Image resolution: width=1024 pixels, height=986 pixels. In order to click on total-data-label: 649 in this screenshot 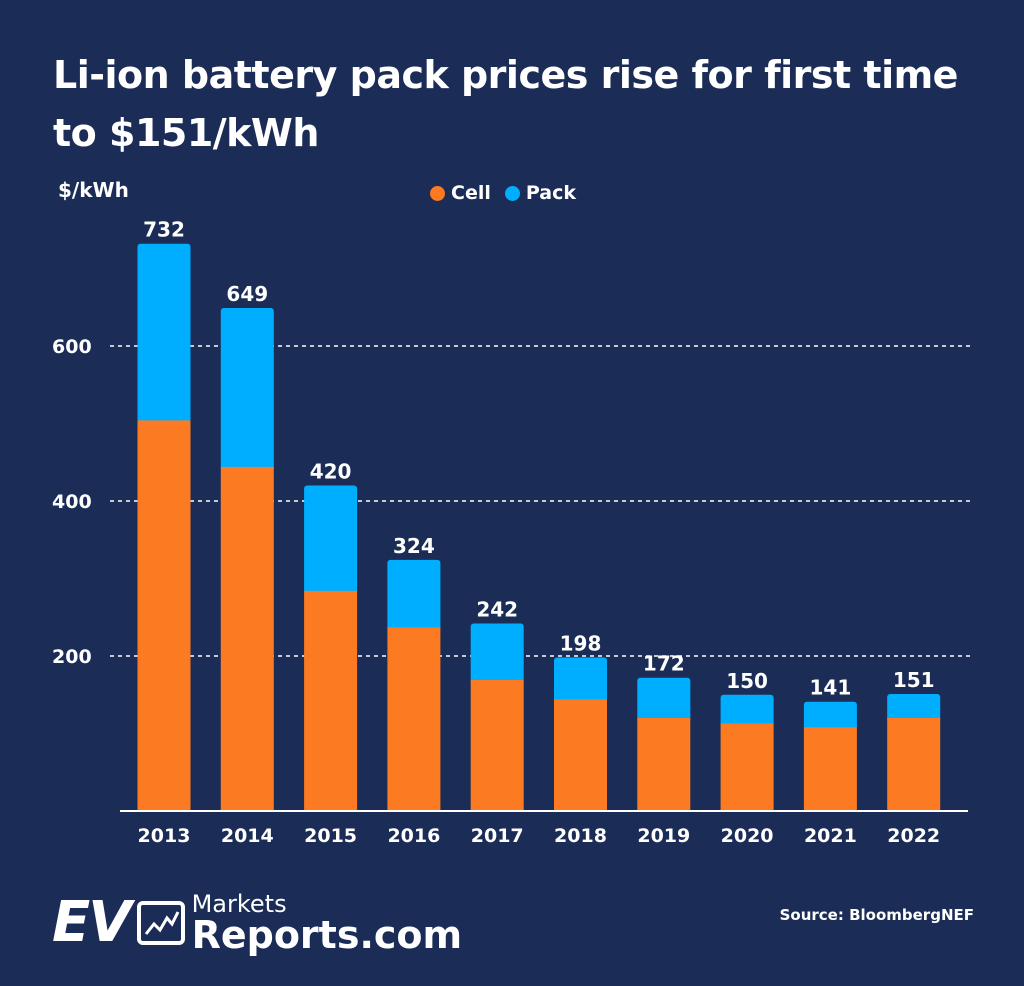, I will do `click(247, 294)`.